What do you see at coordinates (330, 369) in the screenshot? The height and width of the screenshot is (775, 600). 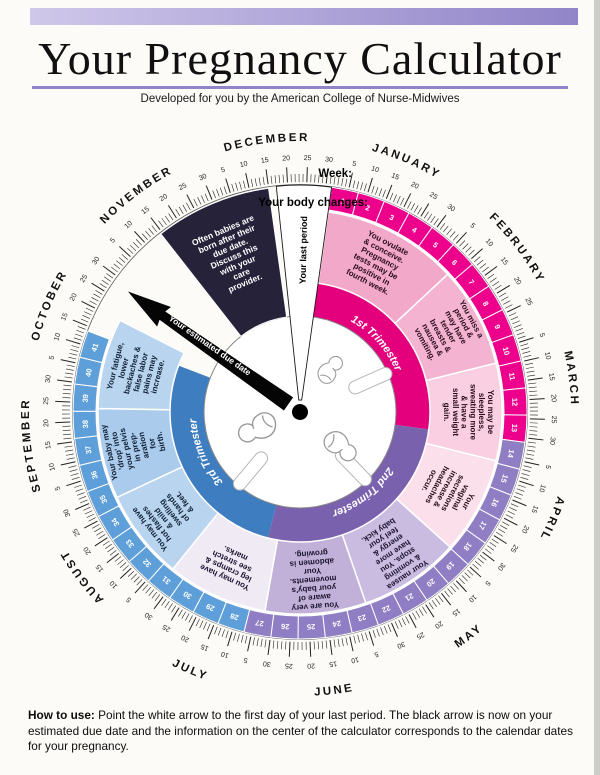 I see `fetus-illustration` at bounding box center [330, 369].